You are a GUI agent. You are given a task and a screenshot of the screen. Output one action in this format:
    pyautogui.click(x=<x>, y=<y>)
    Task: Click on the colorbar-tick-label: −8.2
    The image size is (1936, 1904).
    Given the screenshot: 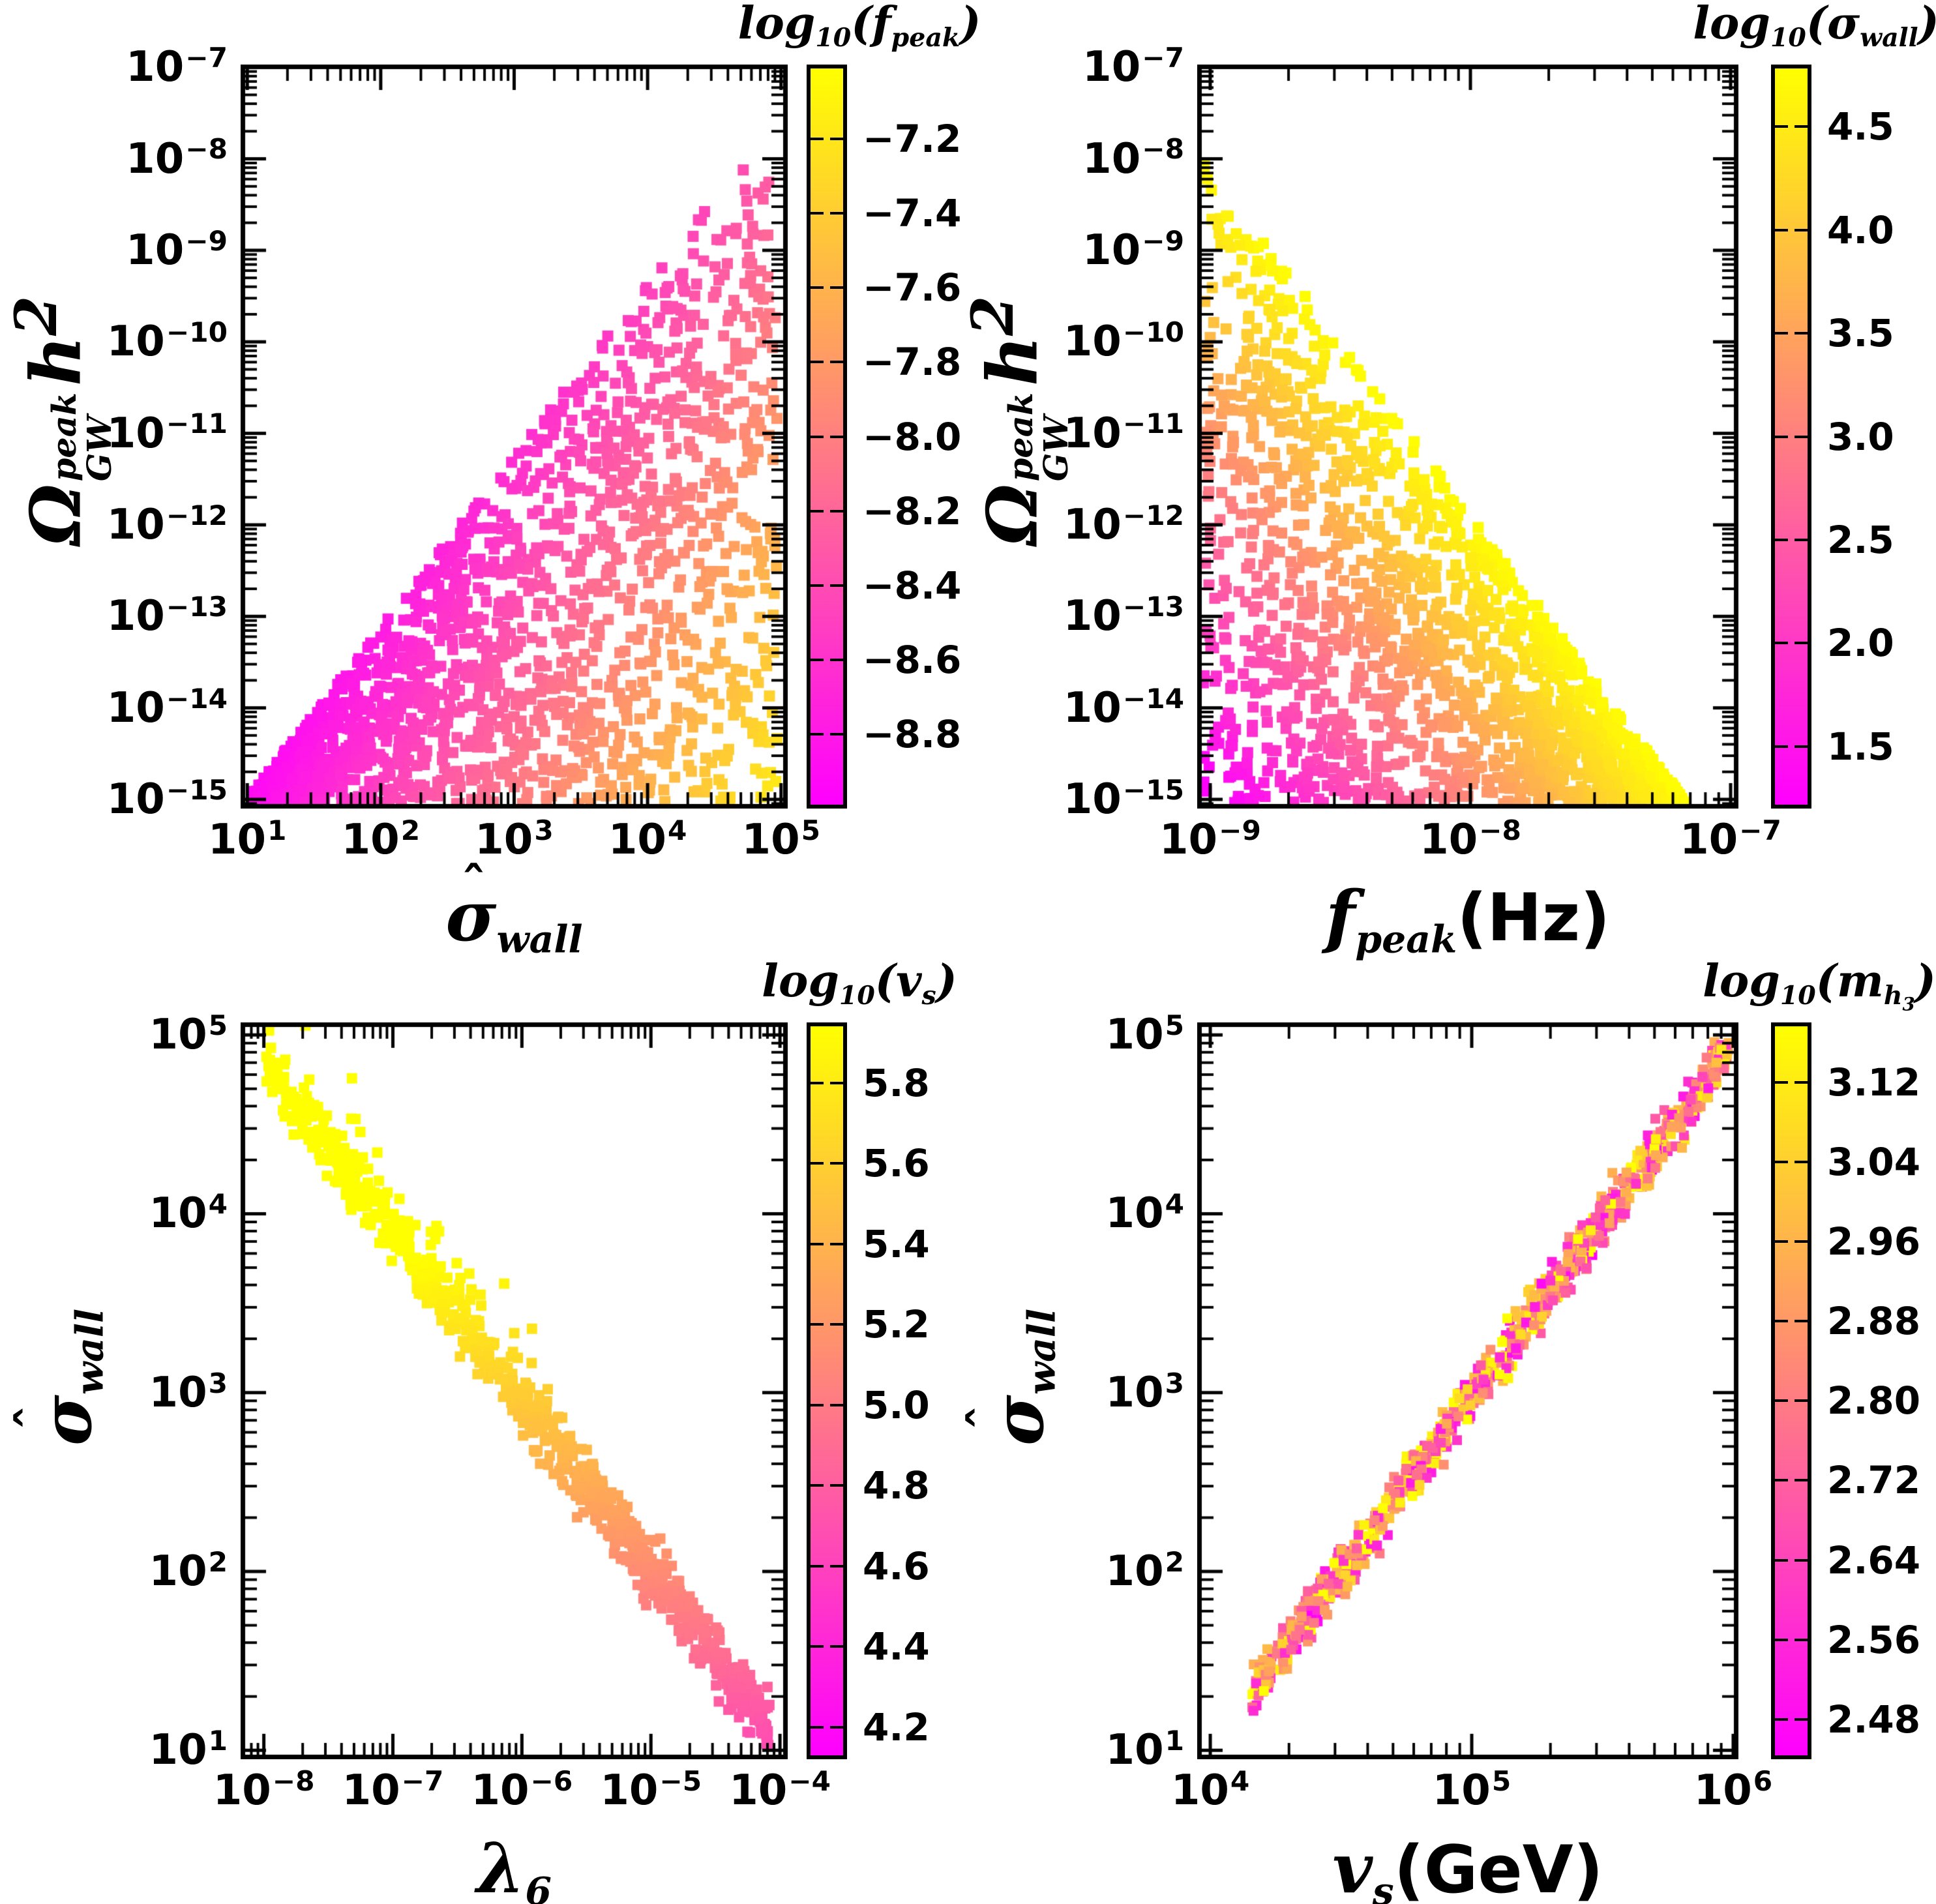 What is the action you would take?
    pyautogui.click(x=912, y=510)
    